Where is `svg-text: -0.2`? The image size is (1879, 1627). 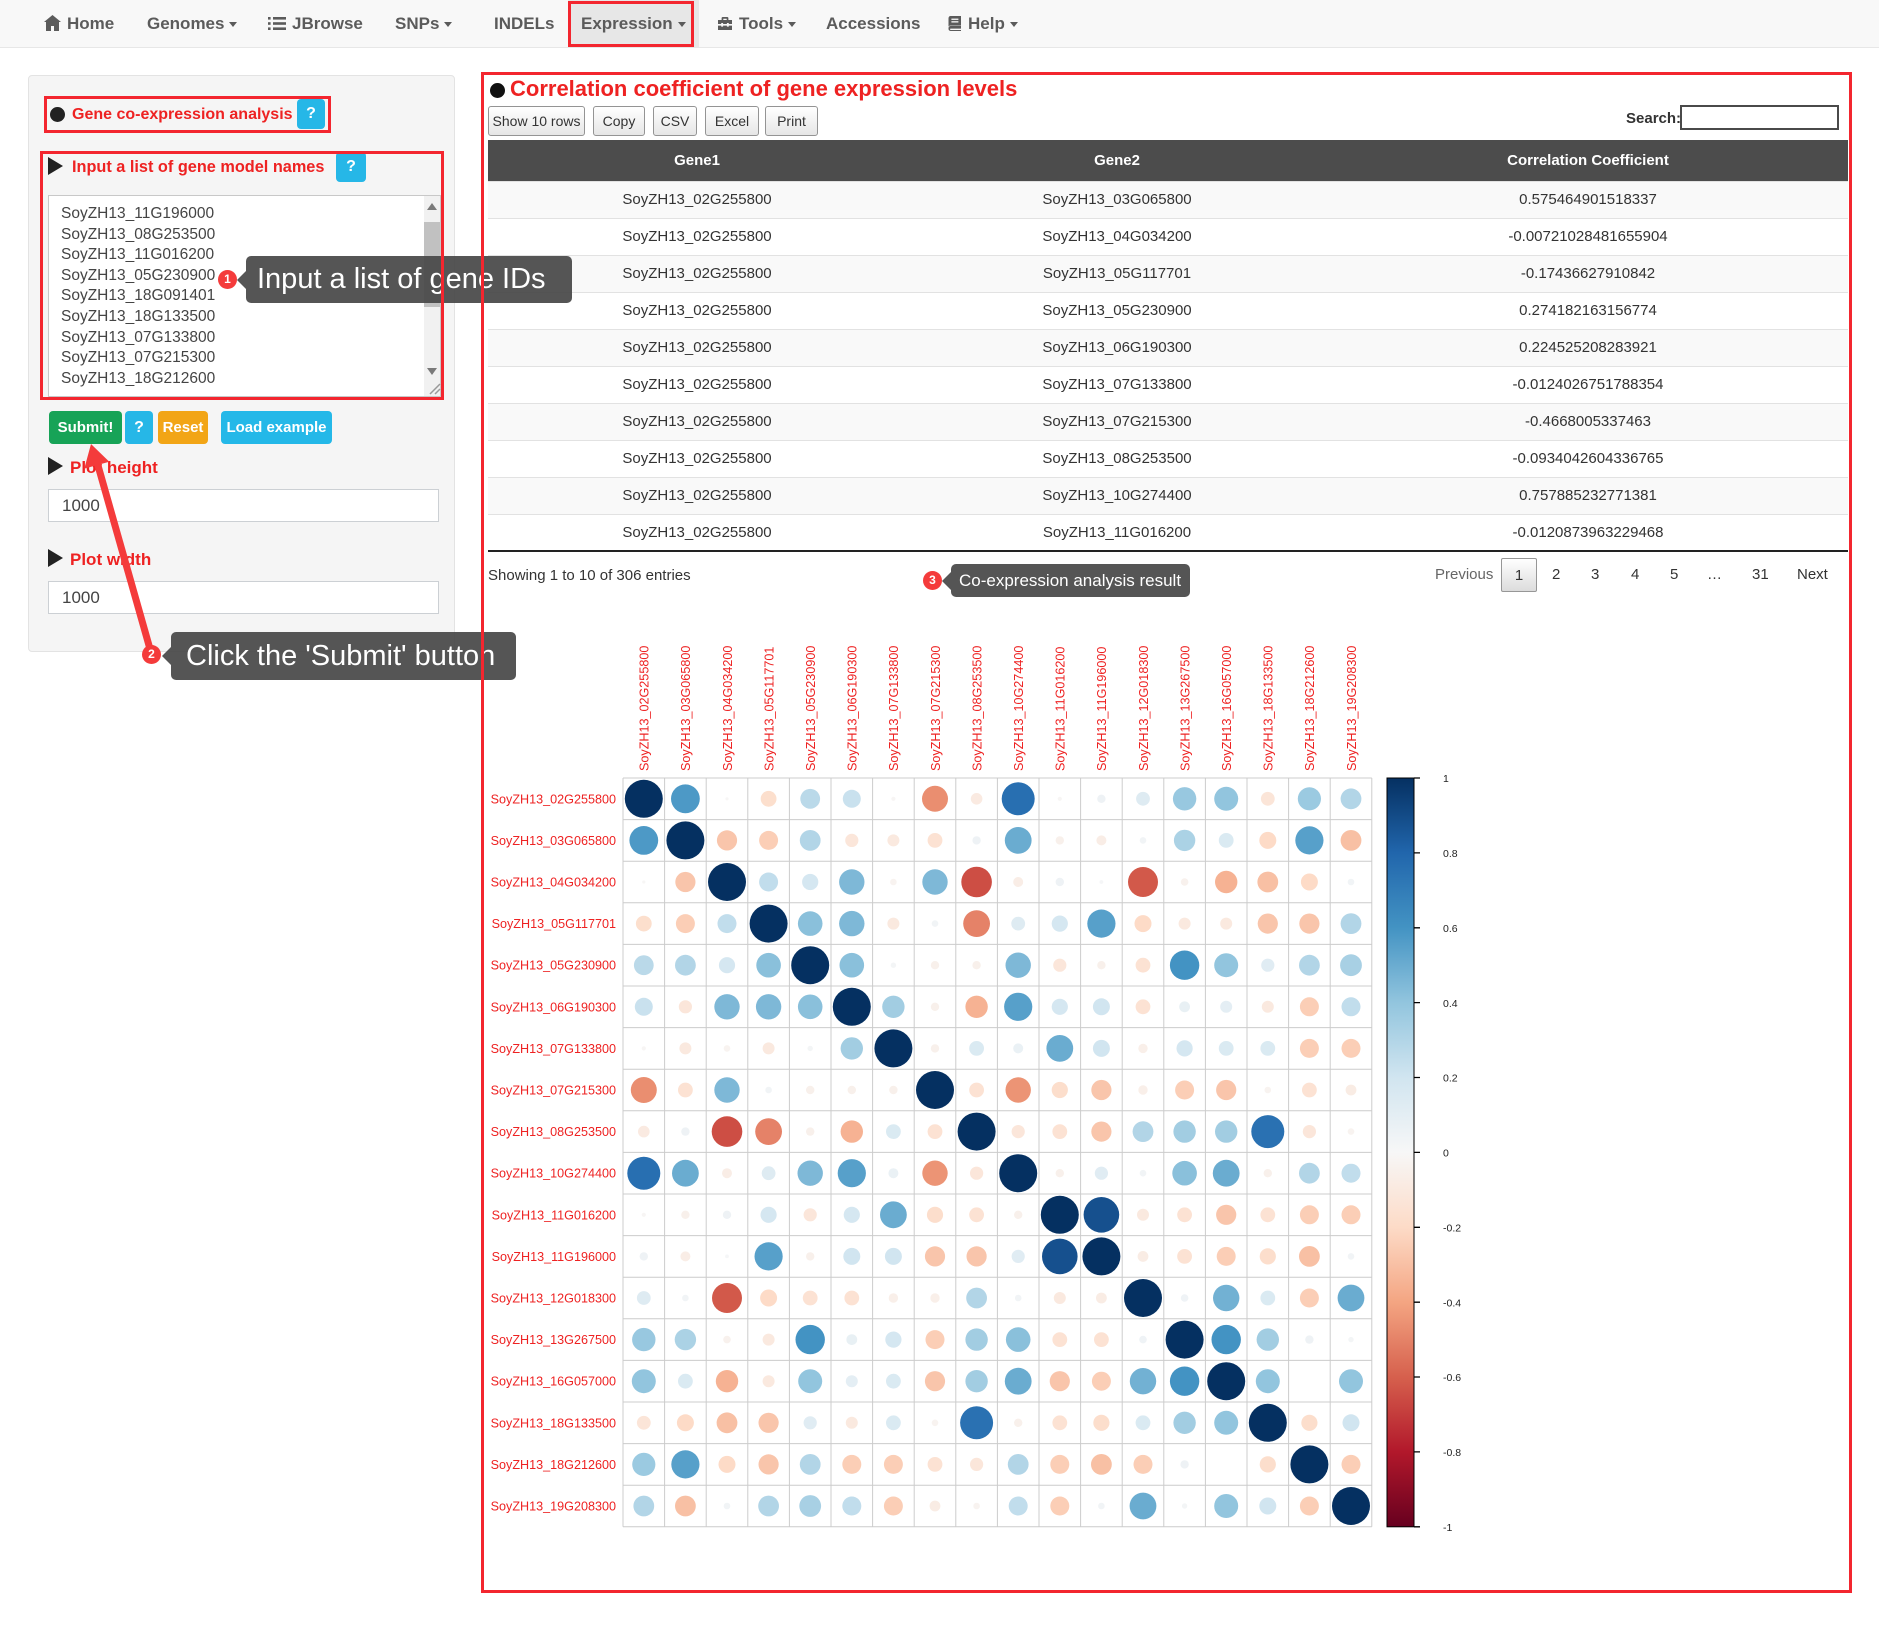 svg-text: -0.2 is located at coordinates (1452, 1229).